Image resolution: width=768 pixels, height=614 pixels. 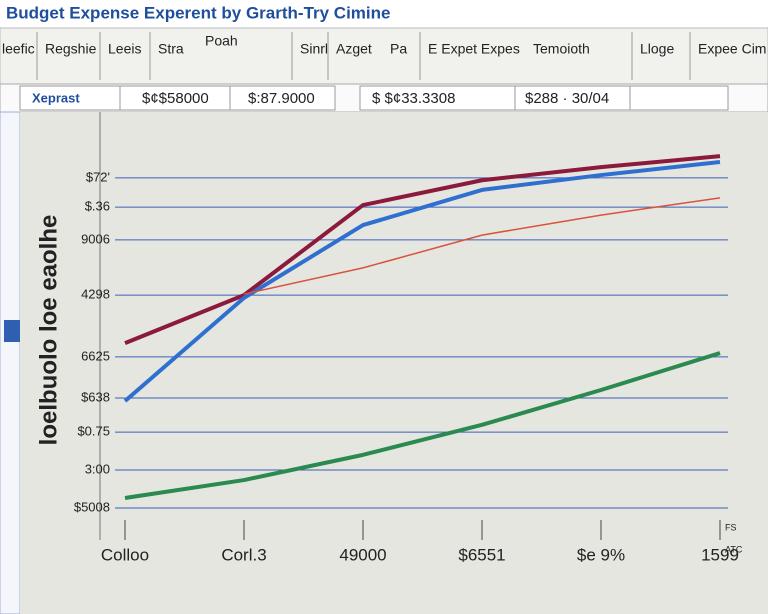 What do you see at coordinates (398, 49) in the screenshot?
I see `ribbon-label: Pa` at bounding box center [398, 49].